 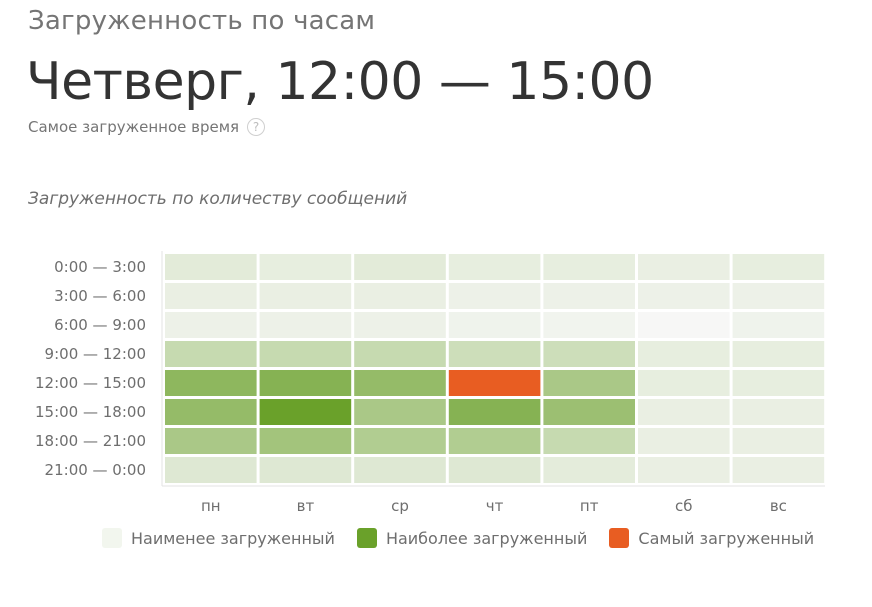 I want to click on peak-caption-row: Самое загруженное время ?, so click(x=147, y=127).